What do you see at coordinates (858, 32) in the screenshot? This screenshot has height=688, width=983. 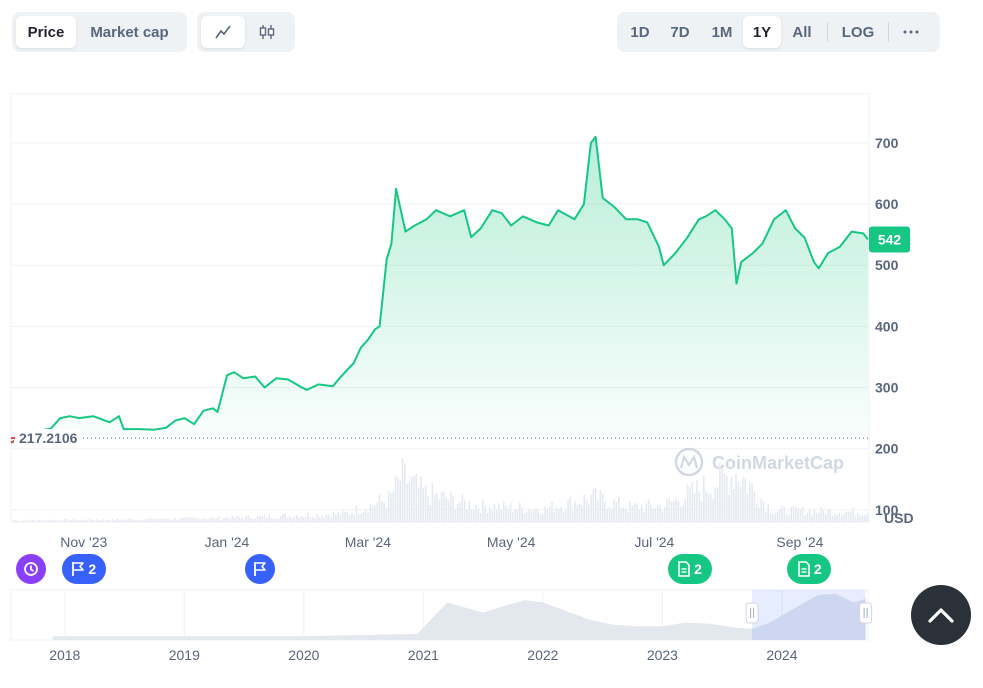 I see `log-scale-button: LOG` at bounding box center [858, 32].